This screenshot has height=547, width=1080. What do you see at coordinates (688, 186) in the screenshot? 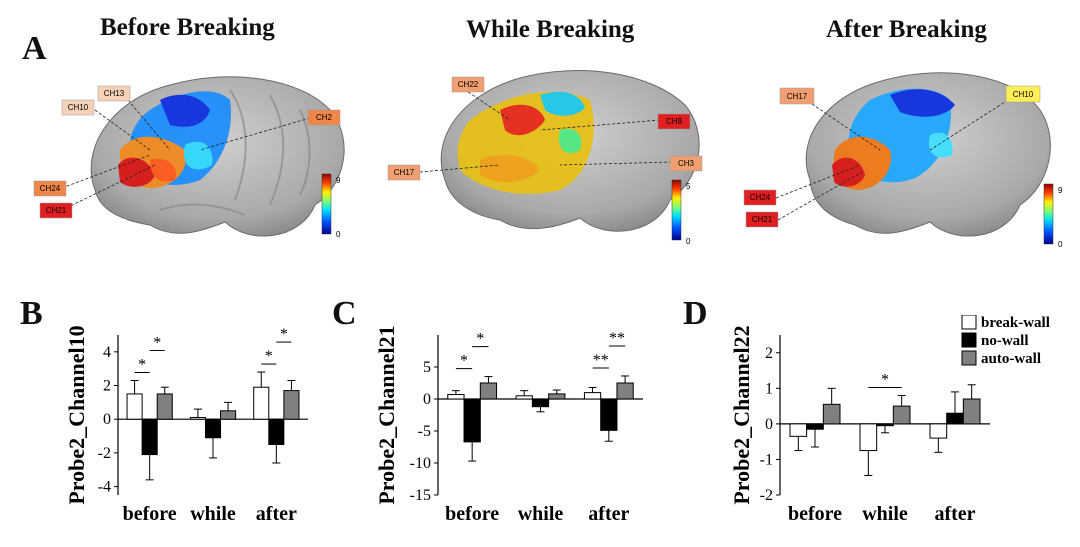
I see `colorbar-max-while: 5` at bounding box center [688, 186].